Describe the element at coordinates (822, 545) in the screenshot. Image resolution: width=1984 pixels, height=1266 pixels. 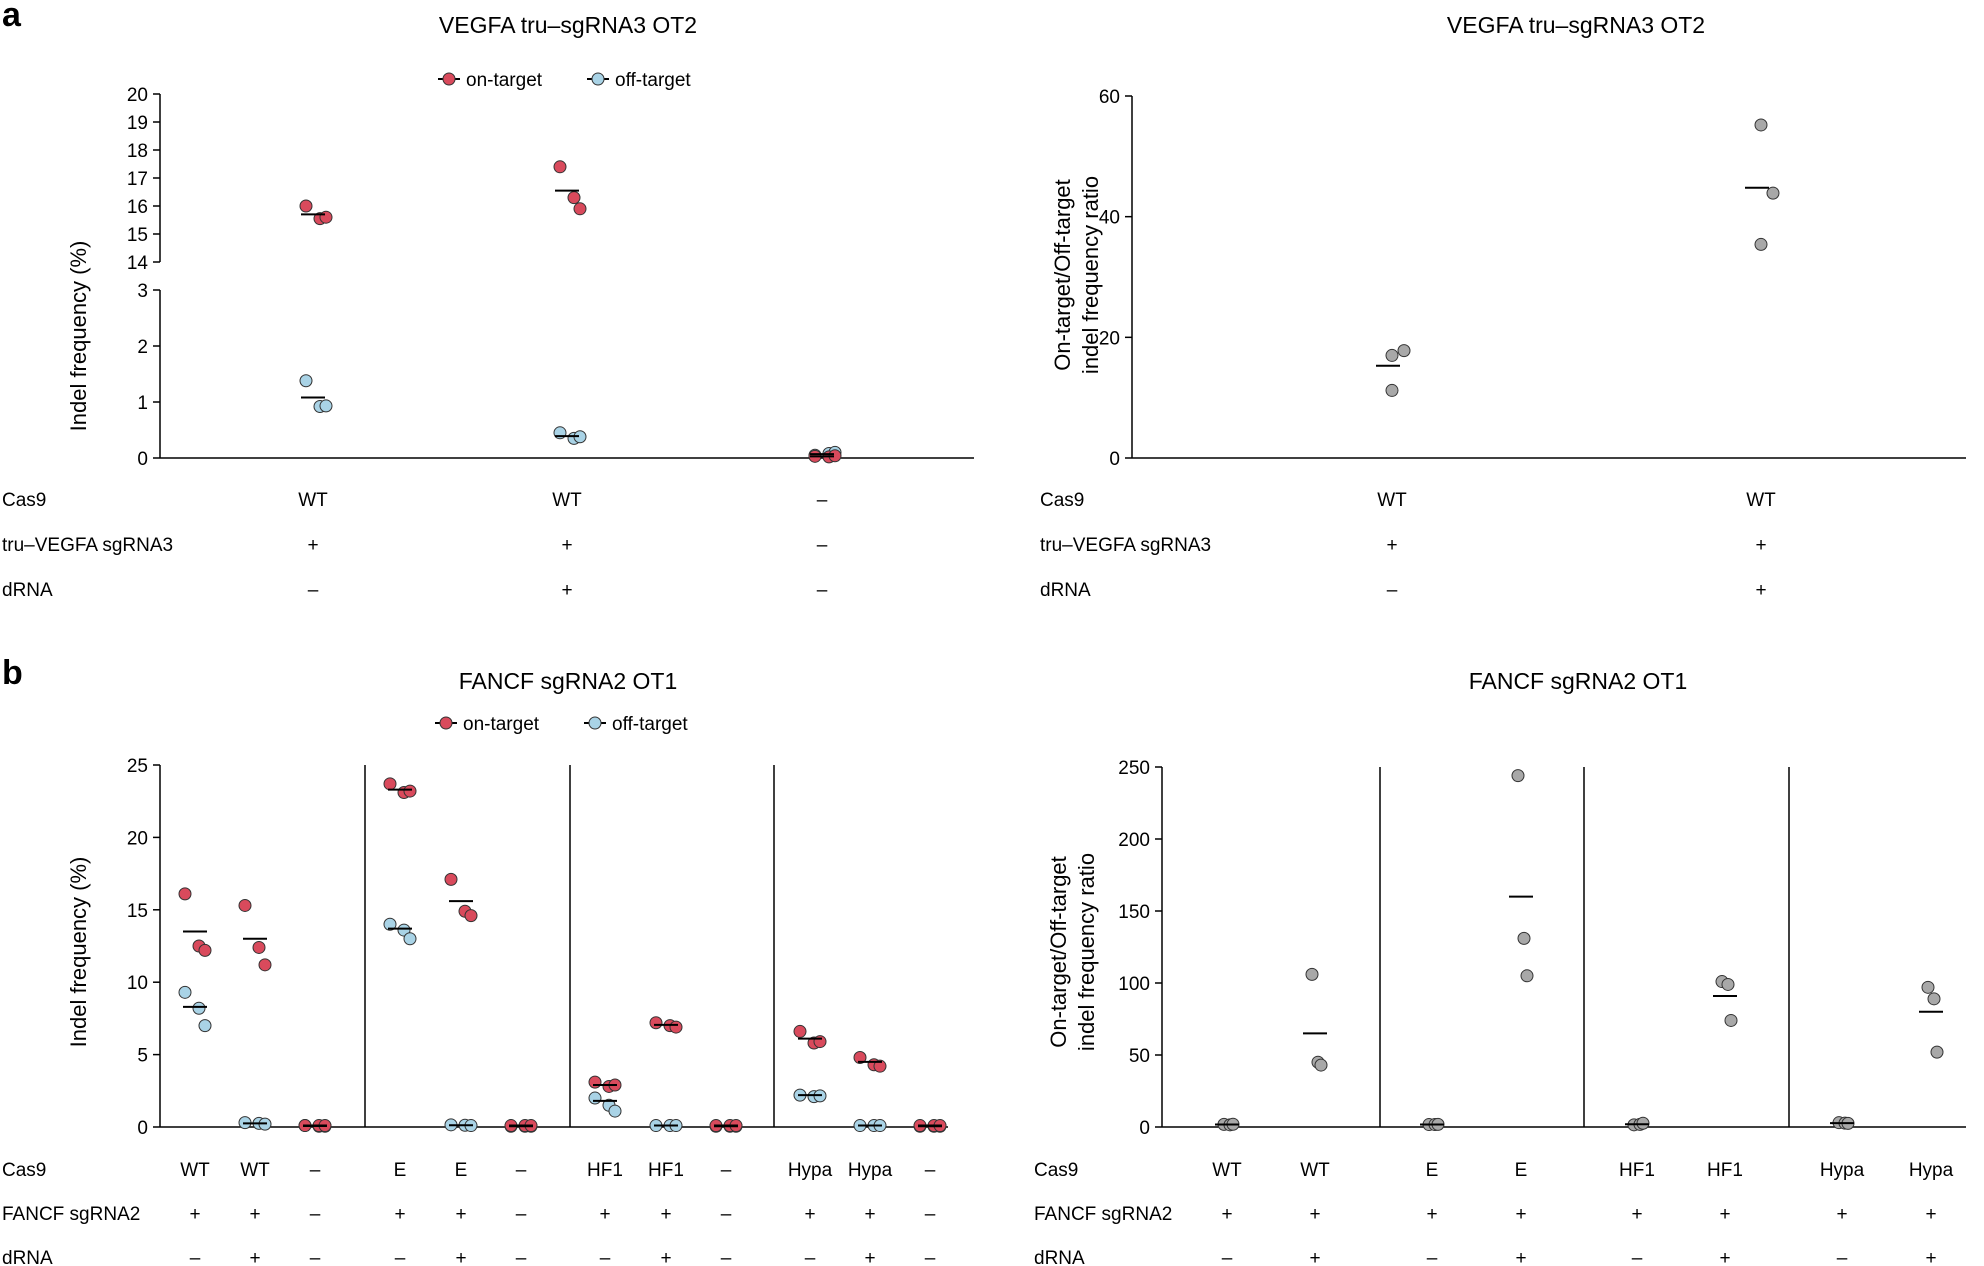
I see `a-left-cond-sgrna-2: –` at that location.